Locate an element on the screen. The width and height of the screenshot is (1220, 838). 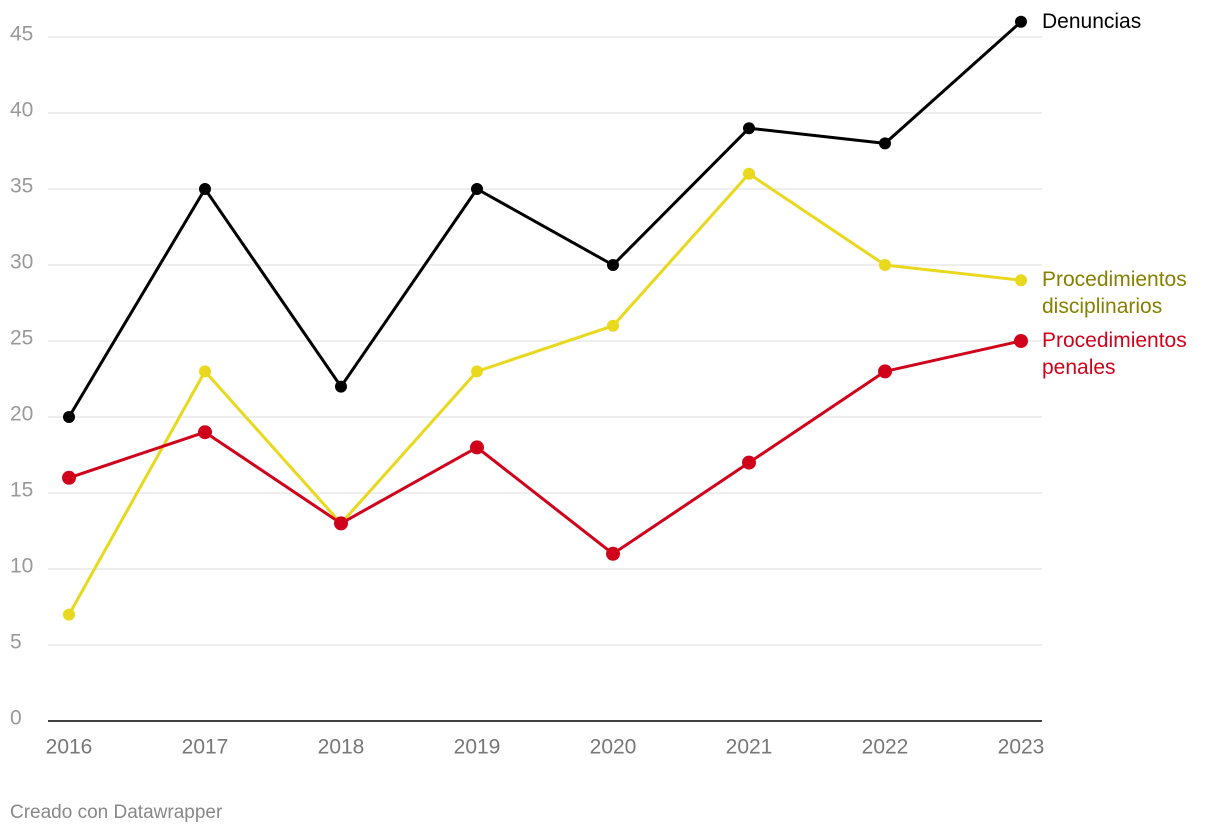
series-label: Denuncias is located at coordinates (1092, 21).